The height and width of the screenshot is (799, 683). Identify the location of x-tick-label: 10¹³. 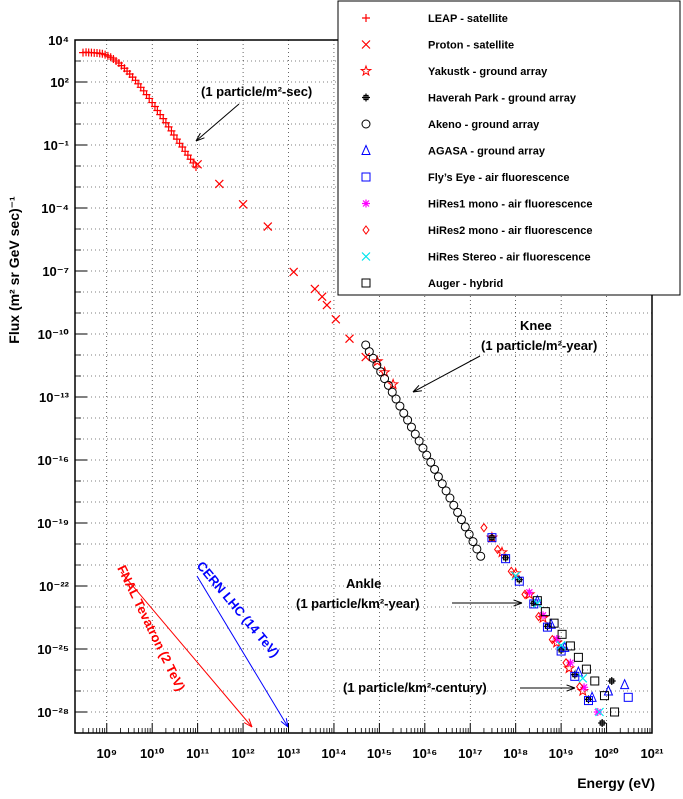
(289, 753).